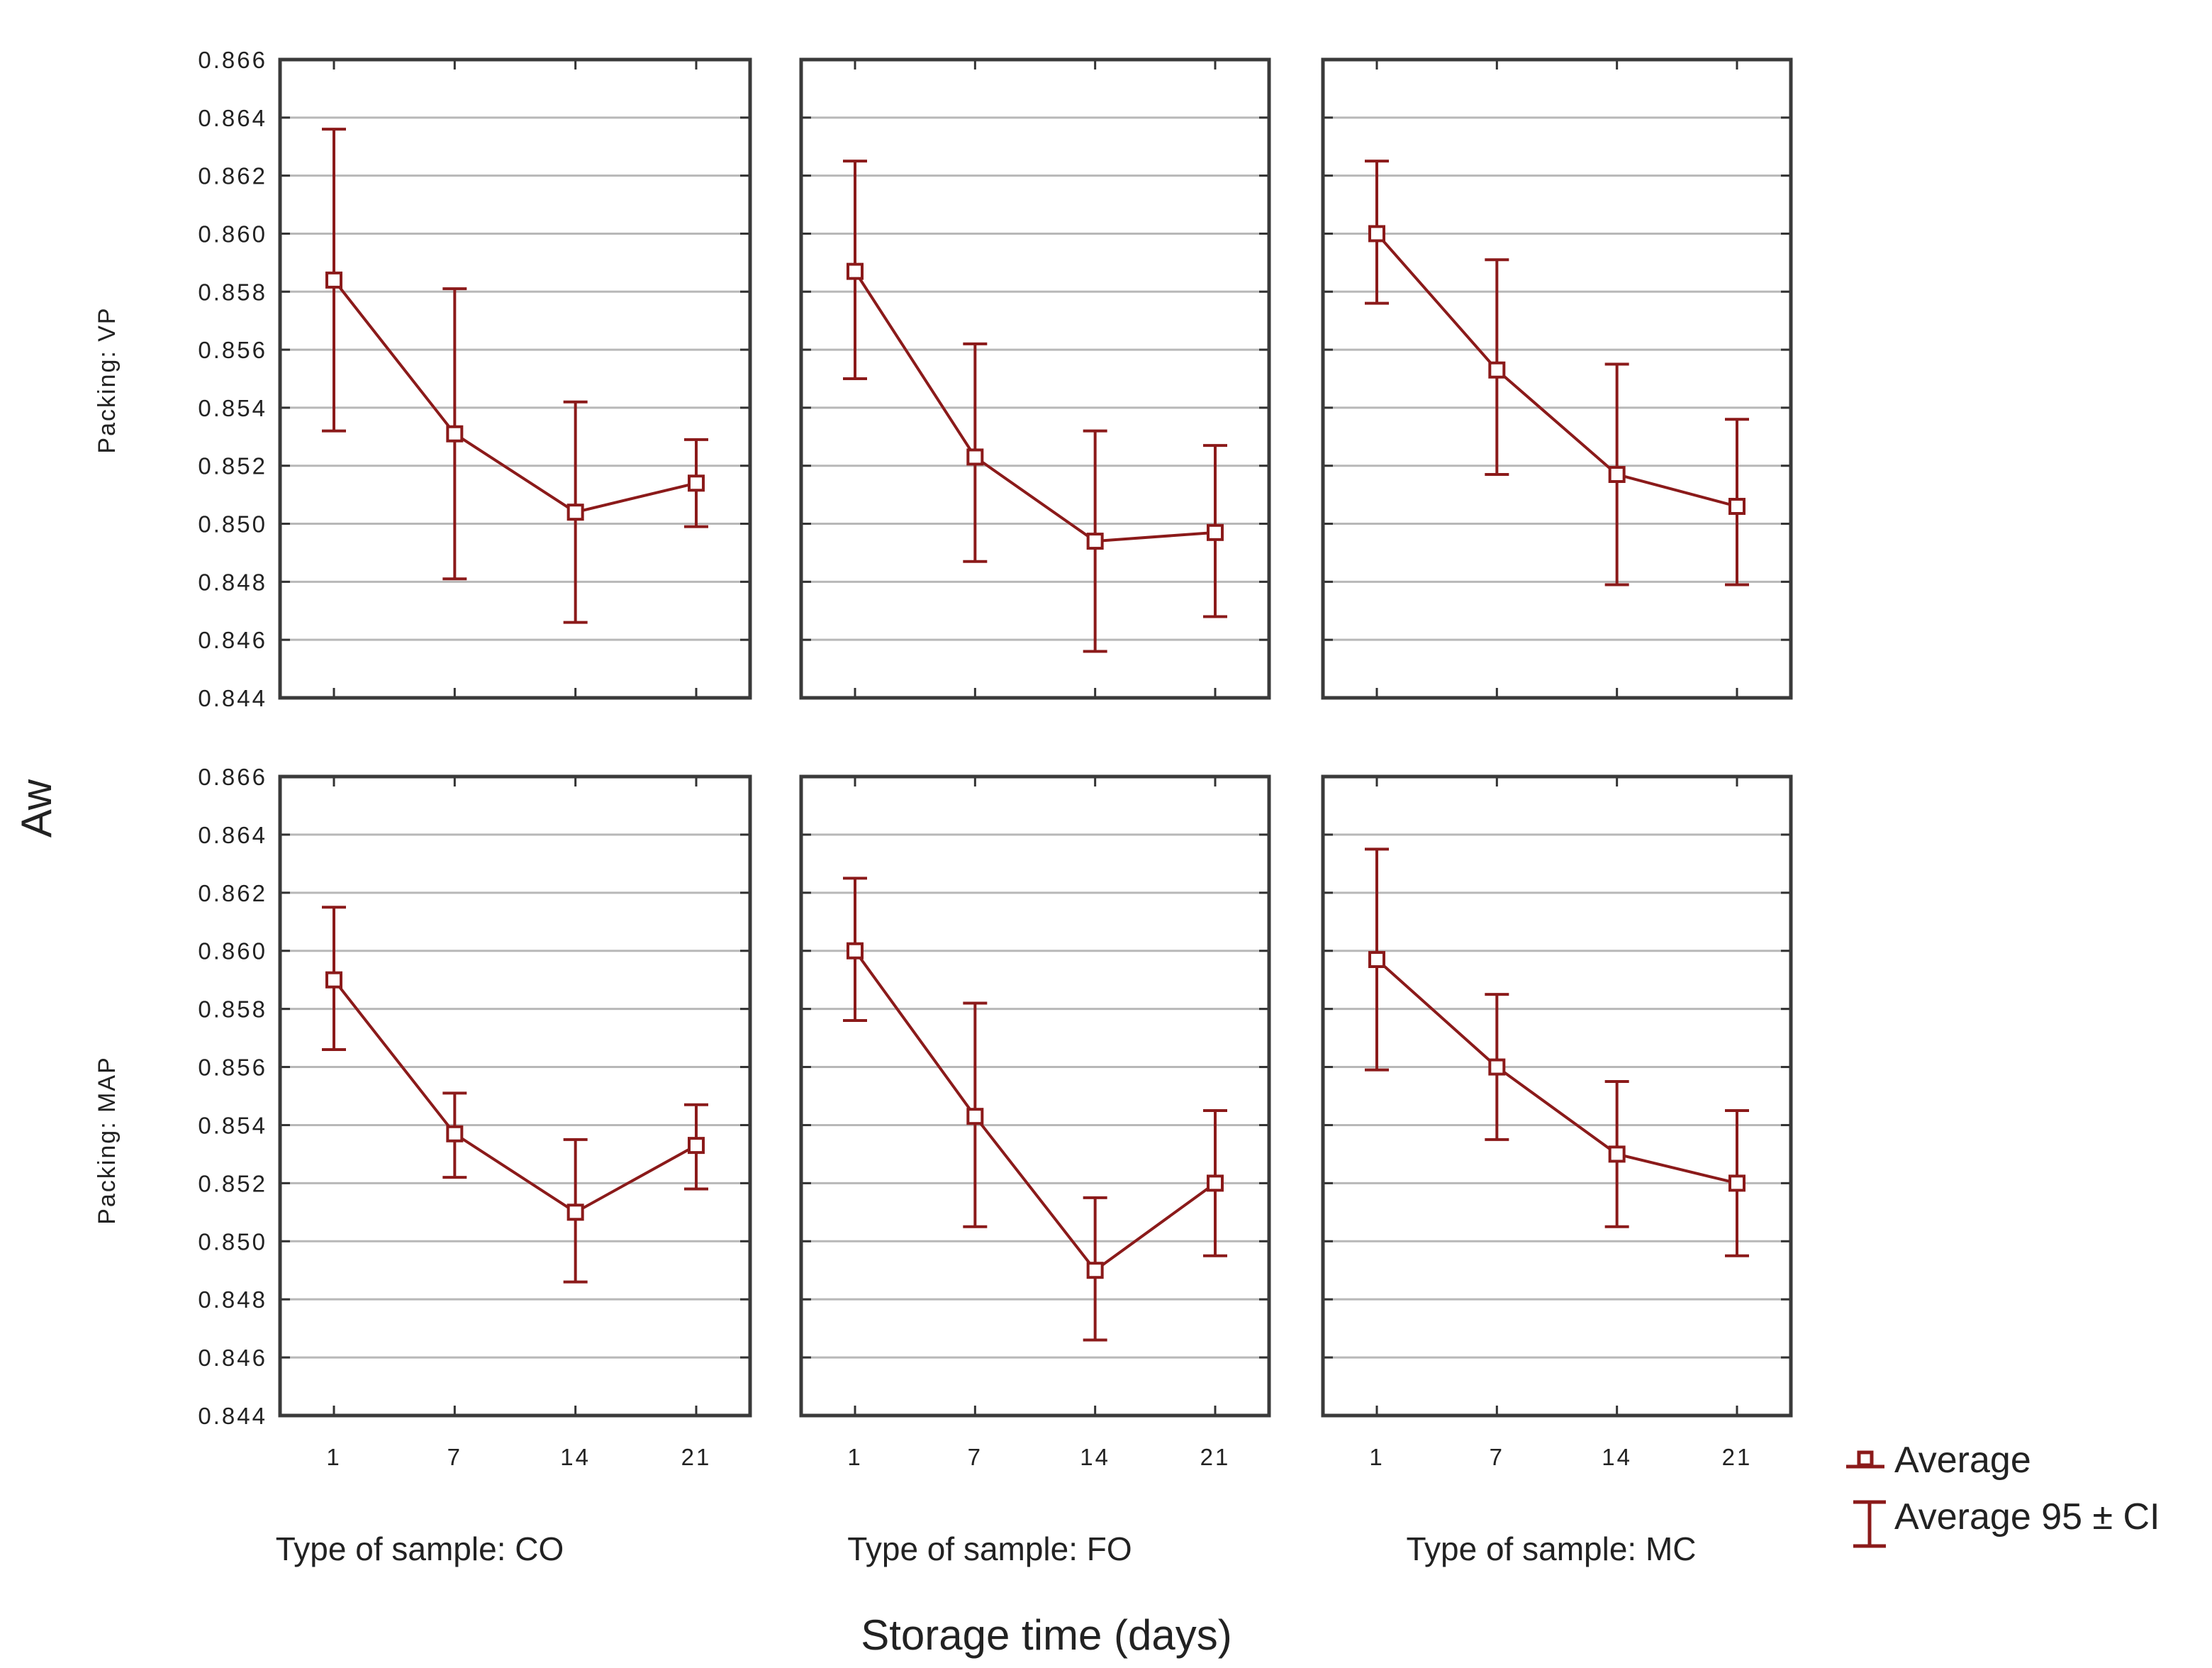 The height and width of the screenshot is (1668, 2212). I want to click on row-label: Packing: MAP, so click(107, 1140).